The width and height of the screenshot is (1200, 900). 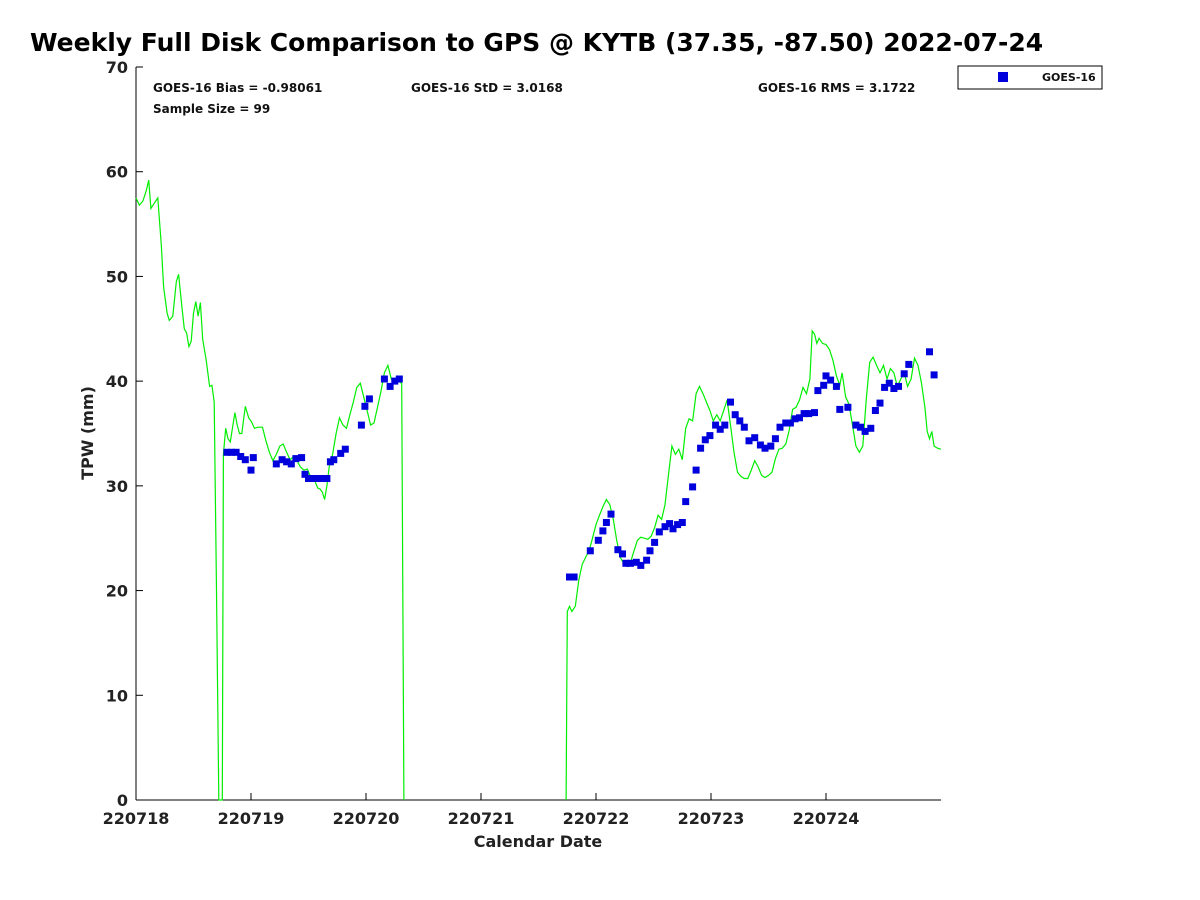 I want to click on x-tick-label: 220719, so click(x=251, y=818).